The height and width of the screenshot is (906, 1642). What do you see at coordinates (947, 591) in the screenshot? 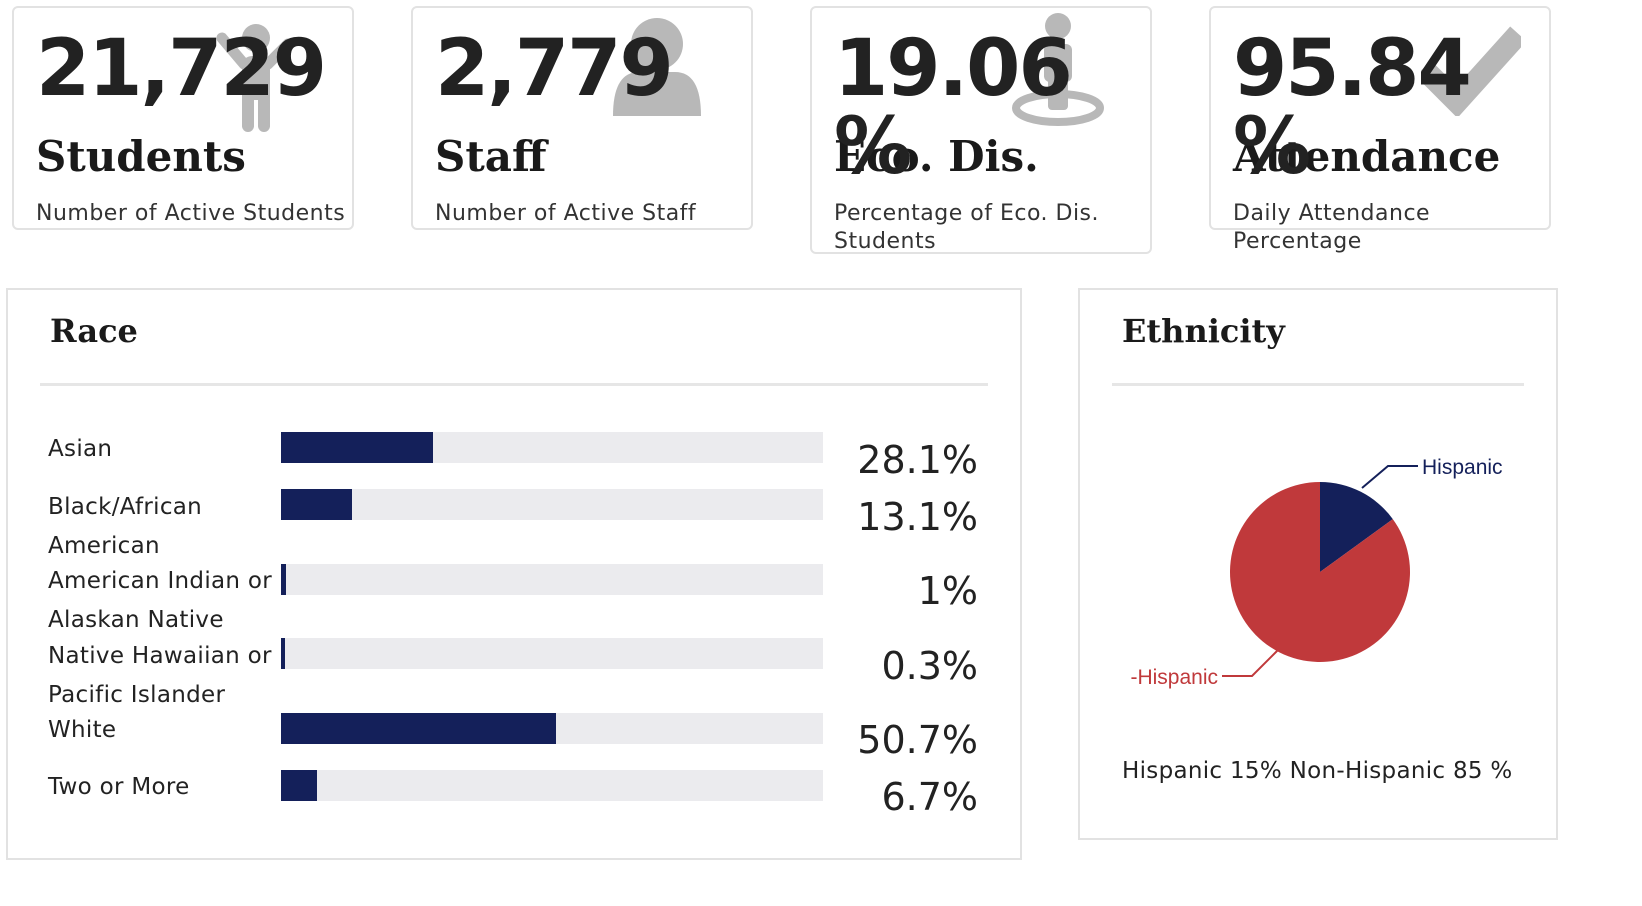
I see `race-percent: 1%` at bounding box center [947, 591].